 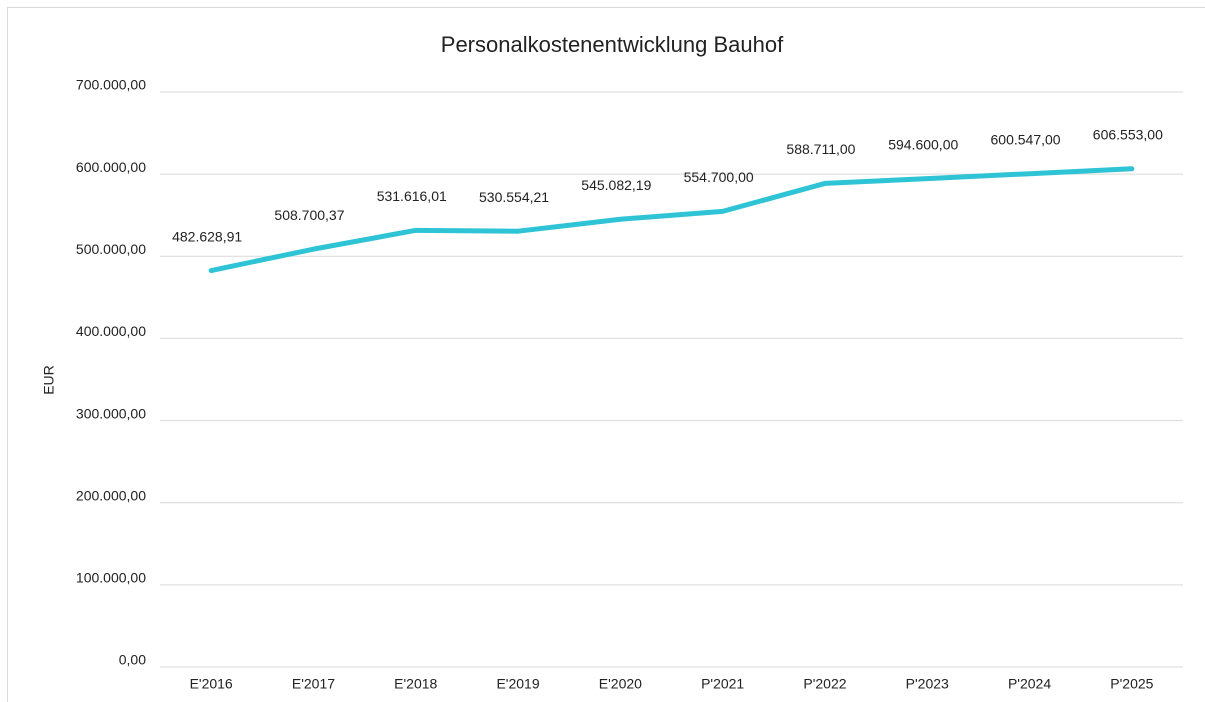 I want to click on y-tick-label: 100.000,00, so click(x=111, y=578).